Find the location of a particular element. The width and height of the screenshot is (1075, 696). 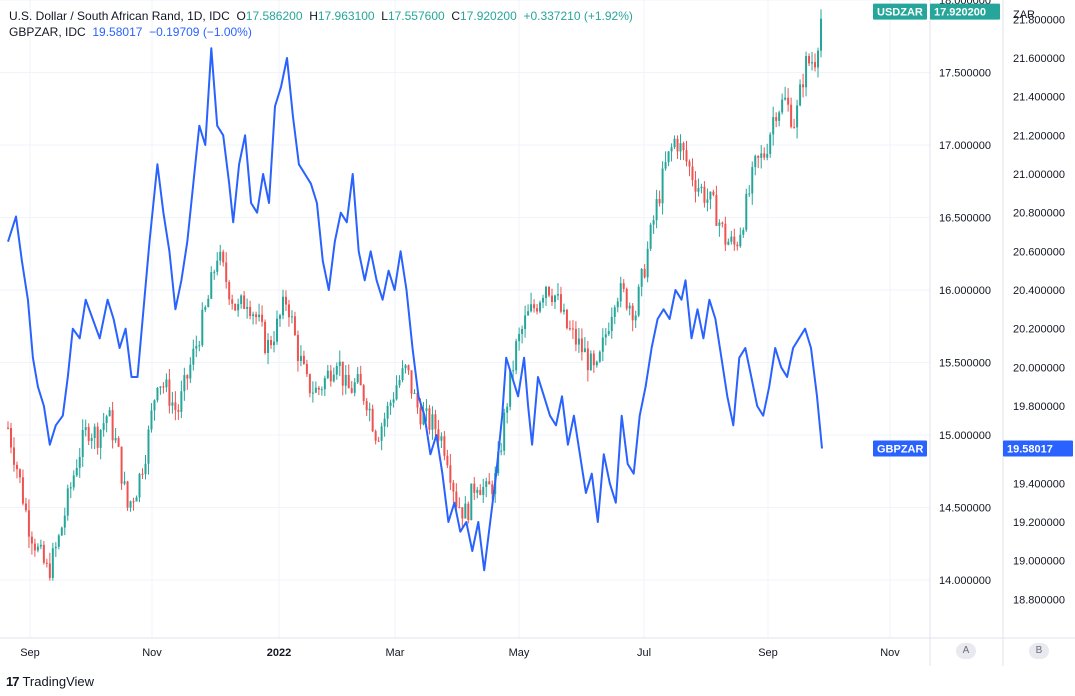

right-tick-label: 21.600000 is located at coordinates (1039, 59).